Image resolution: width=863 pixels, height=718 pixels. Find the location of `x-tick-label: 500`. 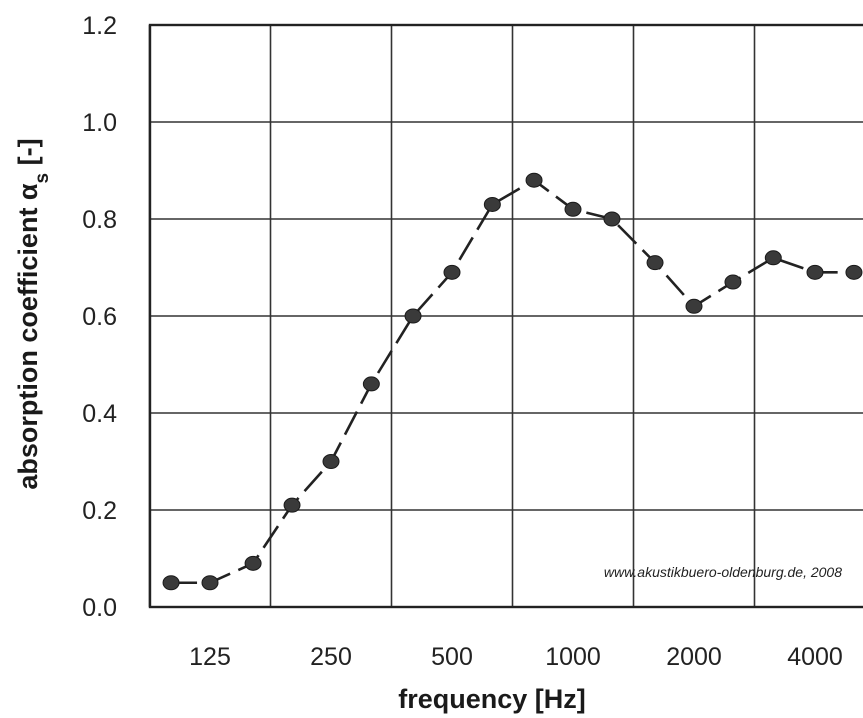

x-tick-label: 500 is located at coordinates (452, 657).